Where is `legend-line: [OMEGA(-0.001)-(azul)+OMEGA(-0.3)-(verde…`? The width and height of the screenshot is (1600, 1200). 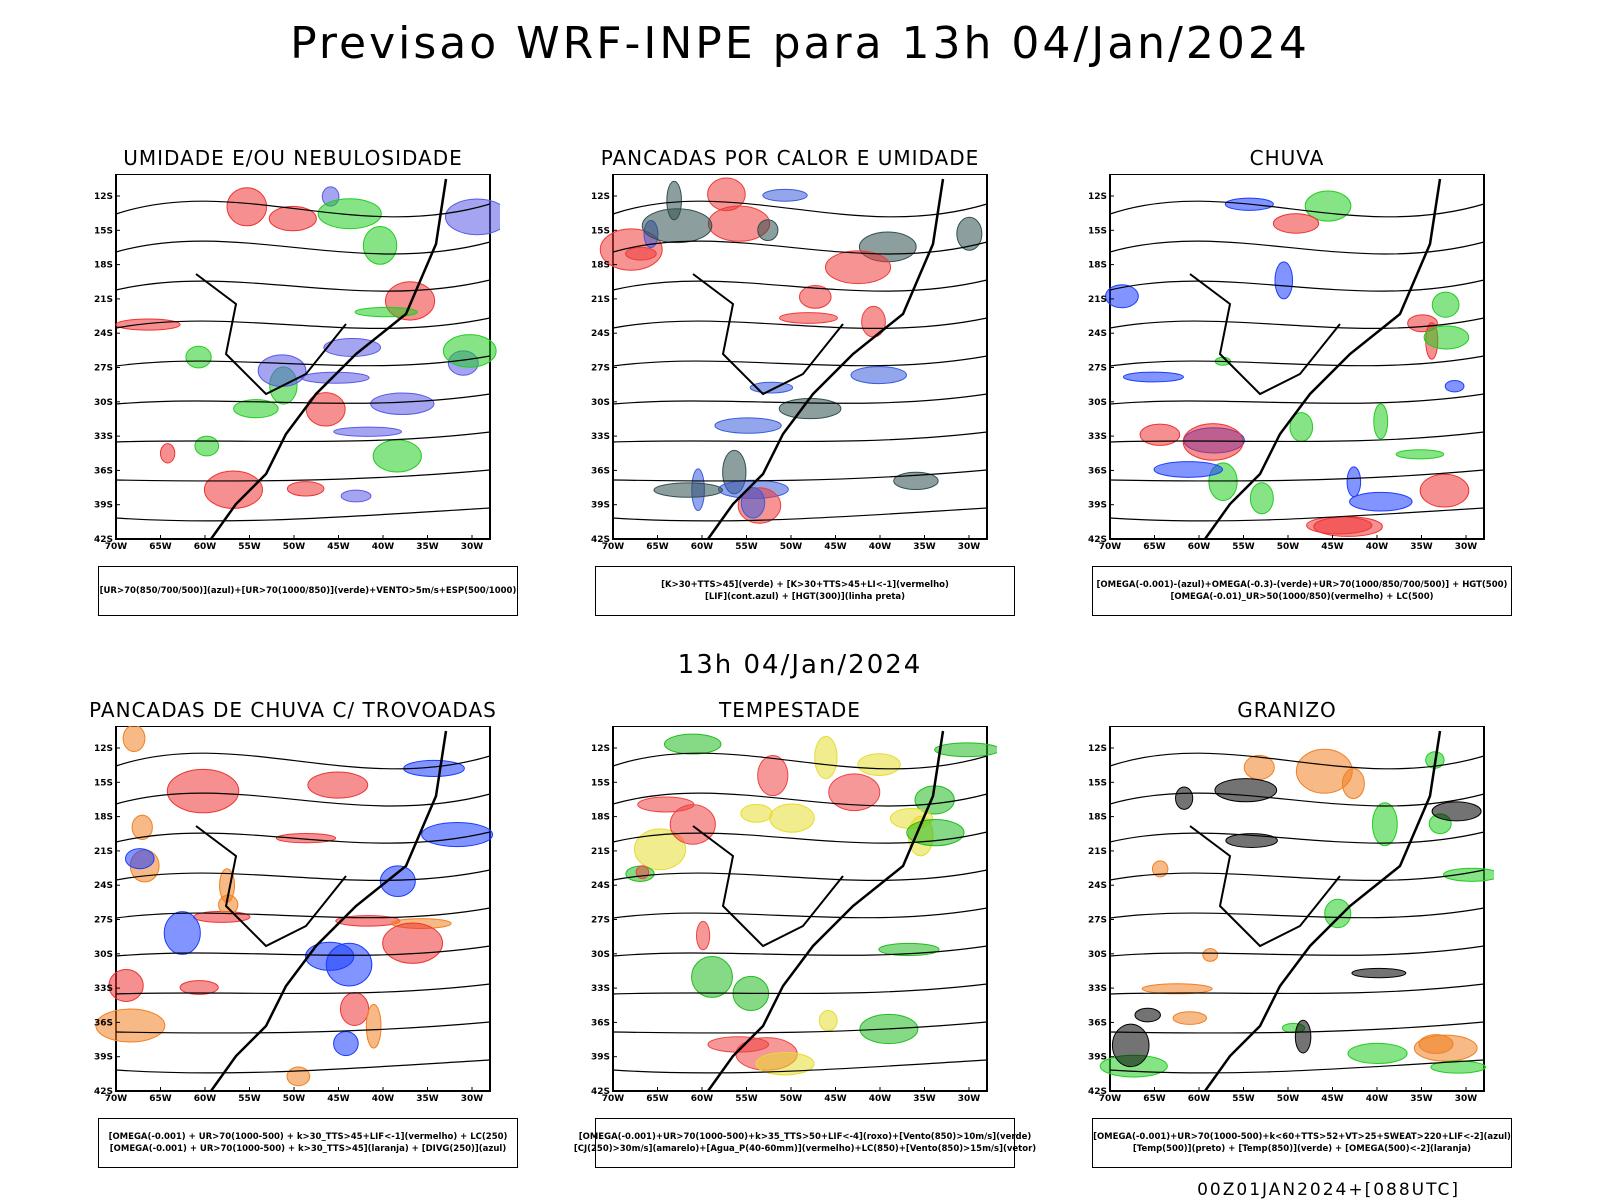 legend-line: [OMEGA(-0.001)-(azul)+OMEGA(-0.3)-(verde… is located at coordinates (1302, 585).